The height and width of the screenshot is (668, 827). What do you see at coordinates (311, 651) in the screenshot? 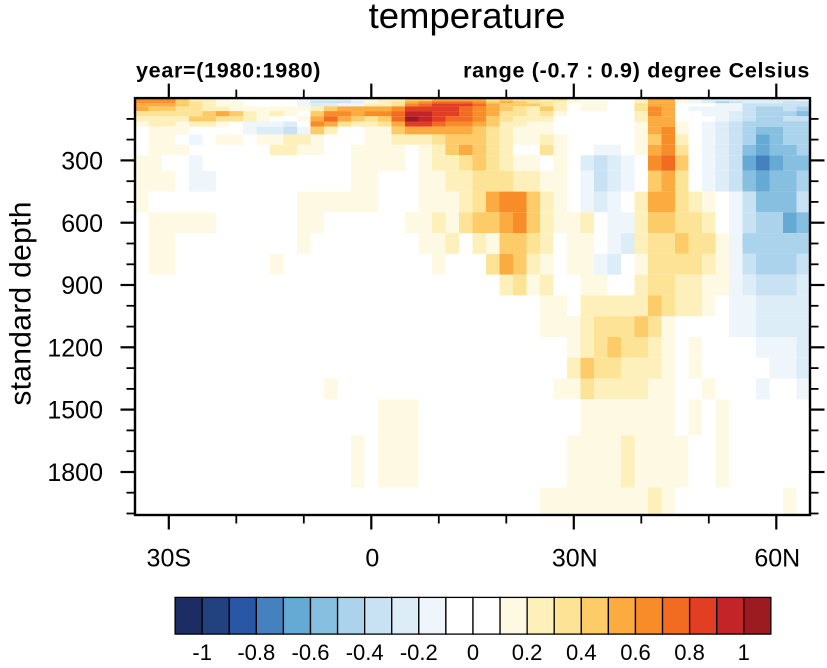
I see `svg-text: -0.6` at bounding box center [311, 651].